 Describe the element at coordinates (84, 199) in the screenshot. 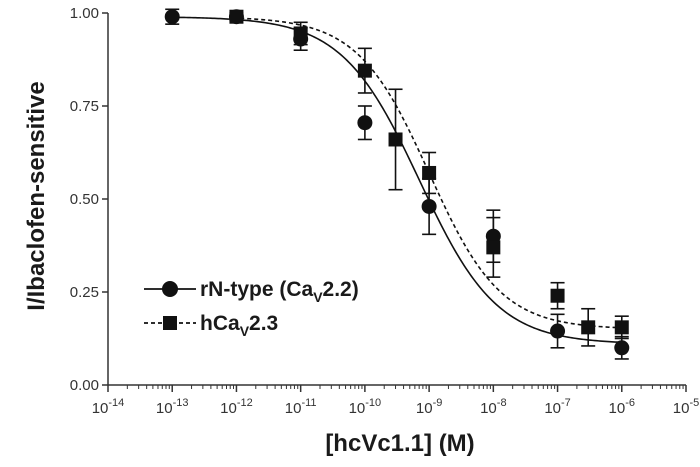

I see `y-tick-label: 0.50` at that location.